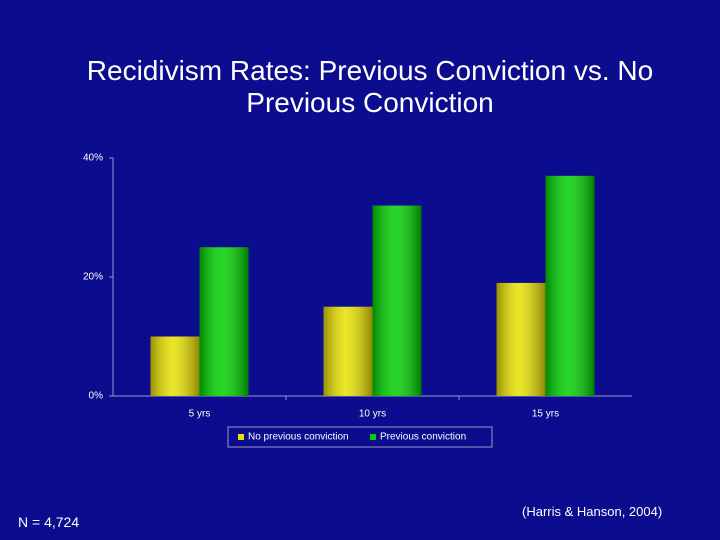  What do you see at coordinates (200, 414) in the screenshot?
I see `x-tick-label: 5 yrs` at bounding box center [200, 414].